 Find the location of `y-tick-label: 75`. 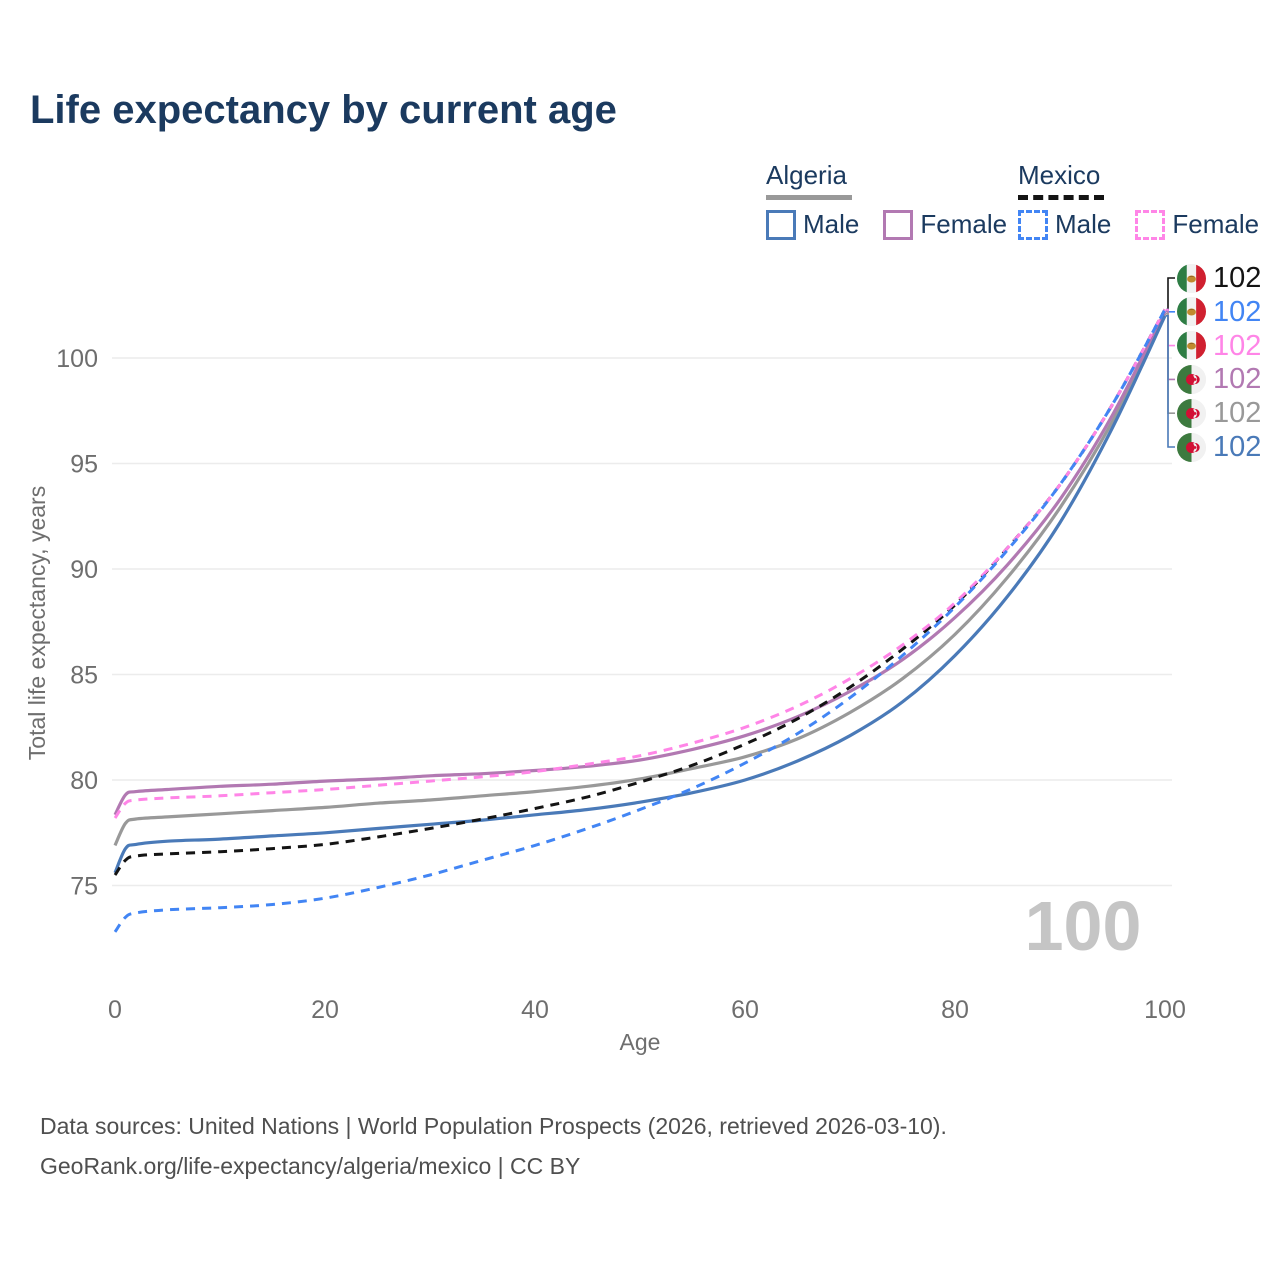

y-tick-label: 75 is located at coordinates (84, 887).